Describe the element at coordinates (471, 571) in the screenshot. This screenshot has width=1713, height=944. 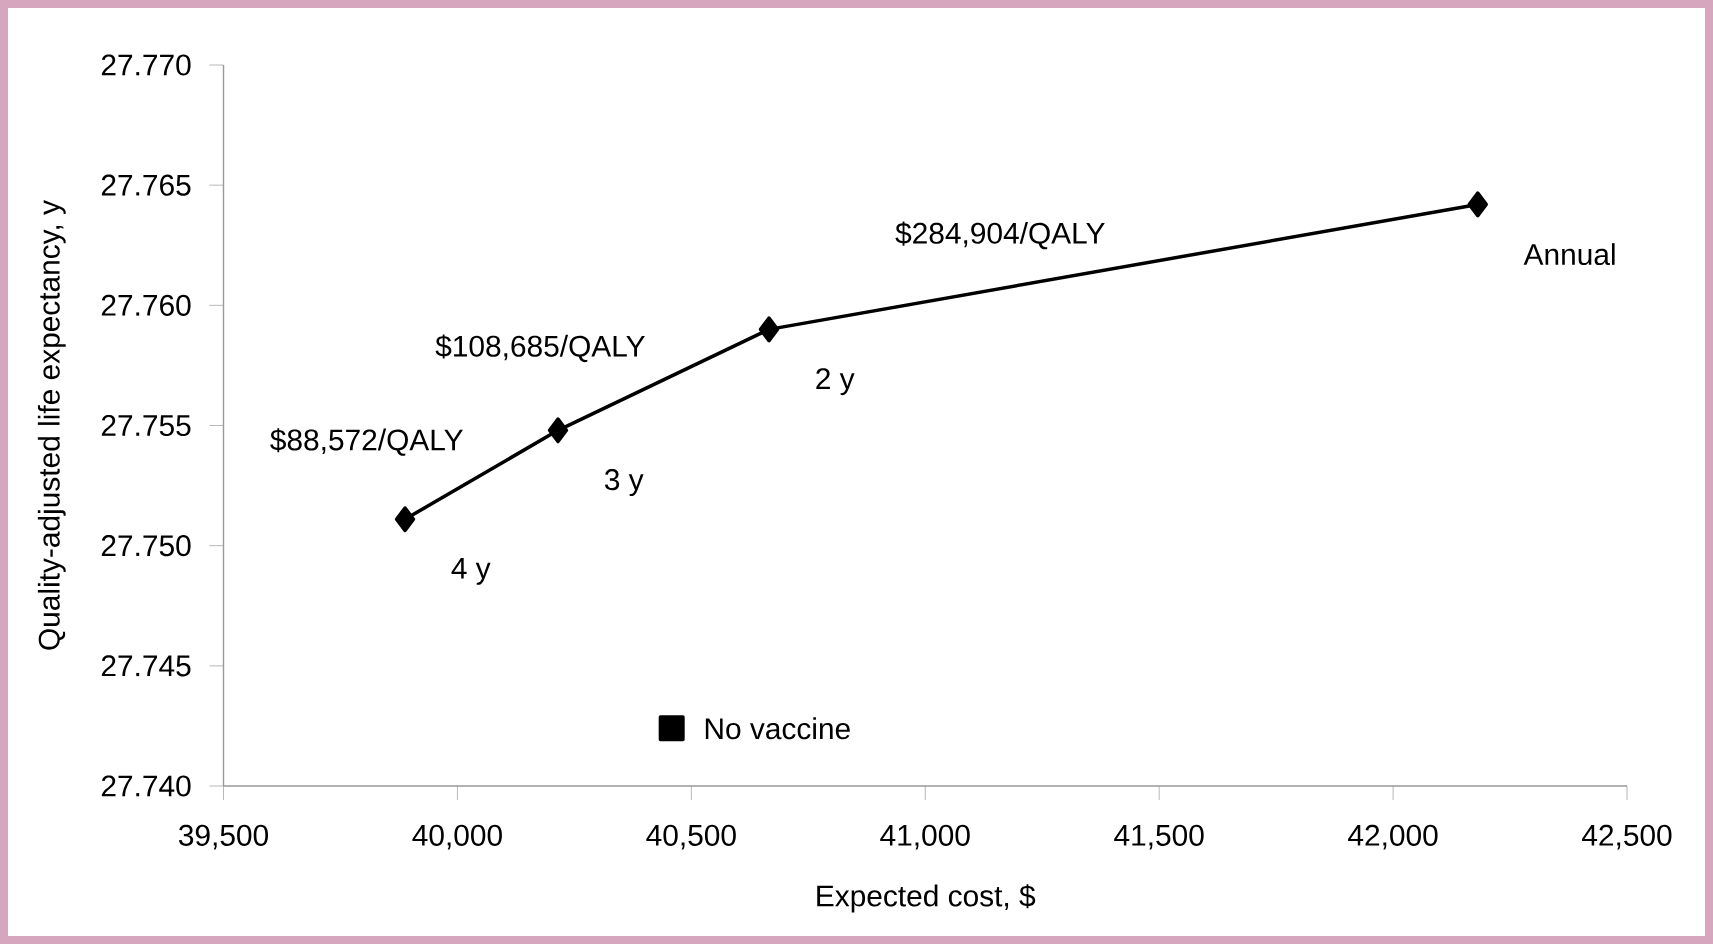
I see `annotation: 4 y` at that location.